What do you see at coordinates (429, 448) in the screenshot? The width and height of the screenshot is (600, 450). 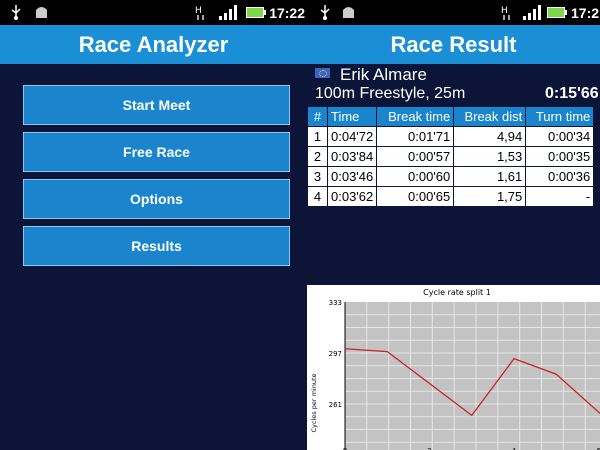 I see `x-tick-label: 2` at bounding box center [429, 448].